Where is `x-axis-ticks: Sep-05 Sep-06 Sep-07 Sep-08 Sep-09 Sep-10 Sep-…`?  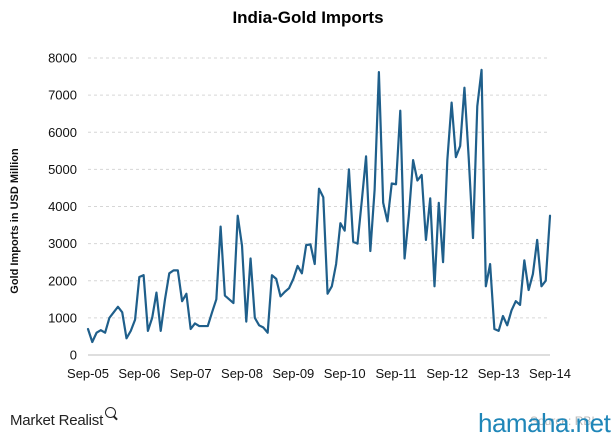 x-axis-ticks: Sep-05 Sep-06 Sep-07 Sep-08 Sep-09 Sep-10 Sep-… is located at coordinates (319, 373).